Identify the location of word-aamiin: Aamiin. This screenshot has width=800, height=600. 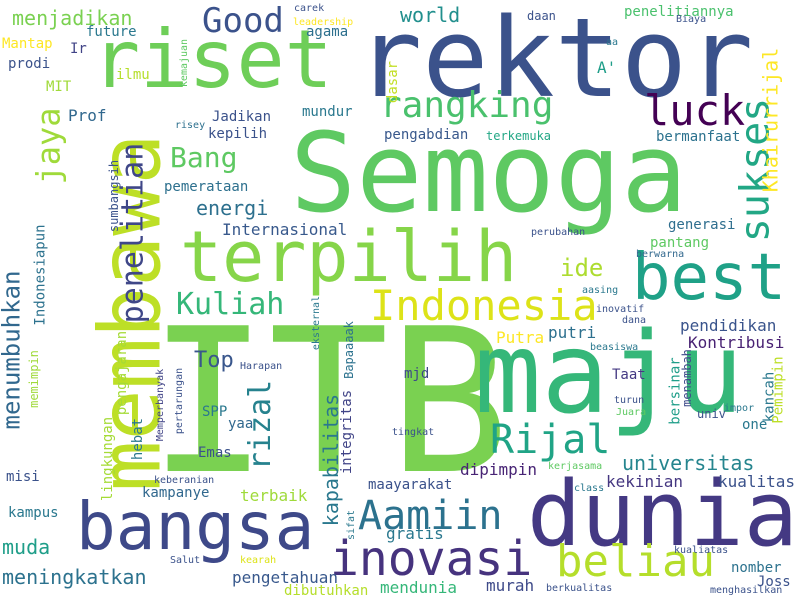
(430, 516).